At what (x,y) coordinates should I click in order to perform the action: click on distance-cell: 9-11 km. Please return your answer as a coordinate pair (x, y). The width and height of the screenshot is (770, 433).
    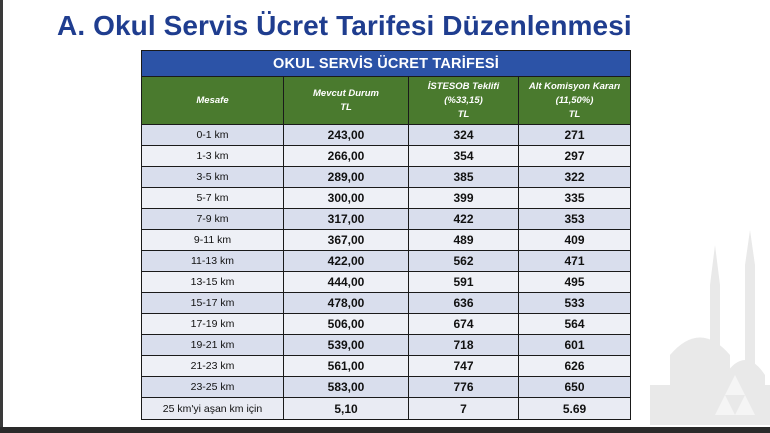
    Looking at the image, I should click on (212, 240).